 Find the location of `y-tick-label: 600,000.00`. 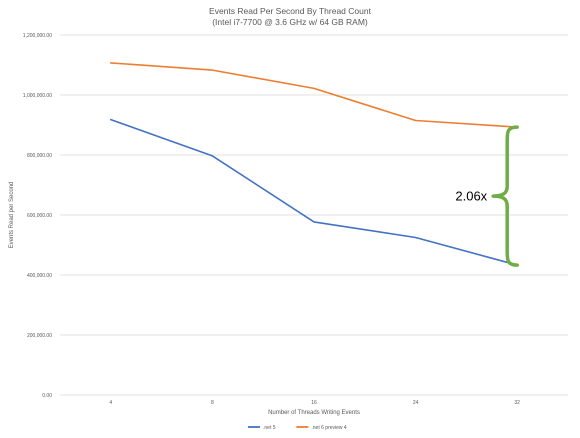

y-tick-label: 600,000.00 is located at coordinates (39, 216).